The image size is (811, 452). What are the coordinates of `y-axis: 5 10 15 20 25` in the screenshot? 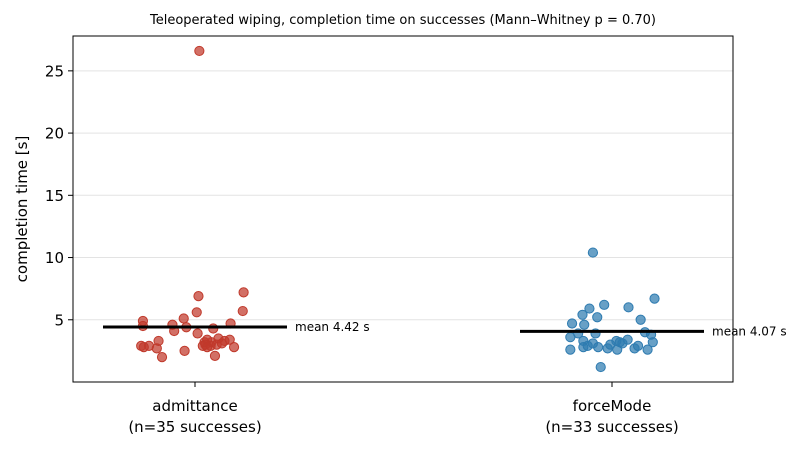 It's located at (59, 195).